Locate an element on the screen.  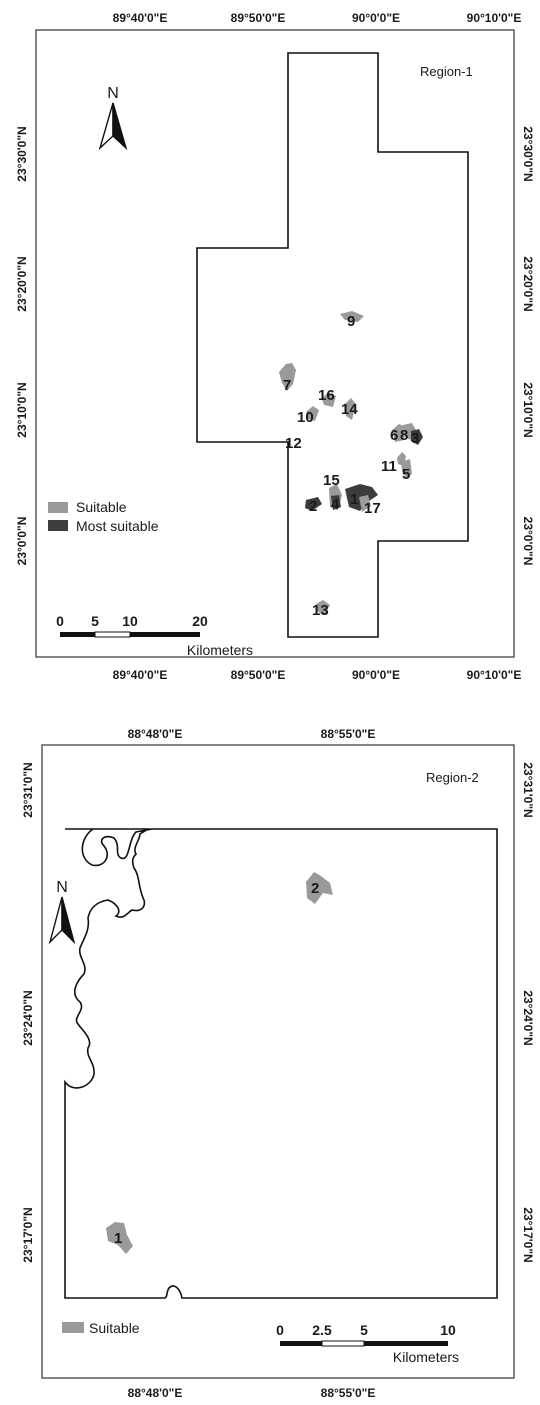
r2-top-tick-1: 88°48'0"E is located at coordinates (155, 734).